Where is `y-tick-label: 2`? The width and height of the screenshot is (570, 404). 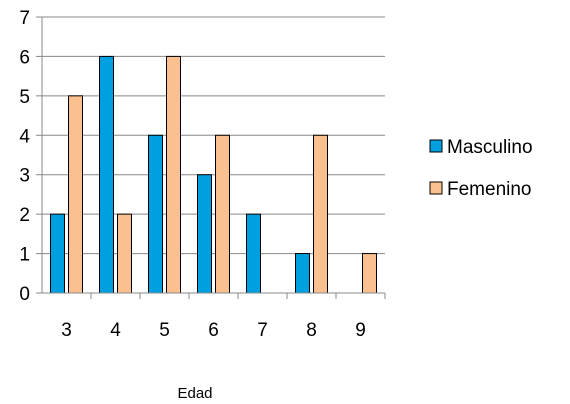 y-tick-label: 2 is located at coordinates (24, 215).